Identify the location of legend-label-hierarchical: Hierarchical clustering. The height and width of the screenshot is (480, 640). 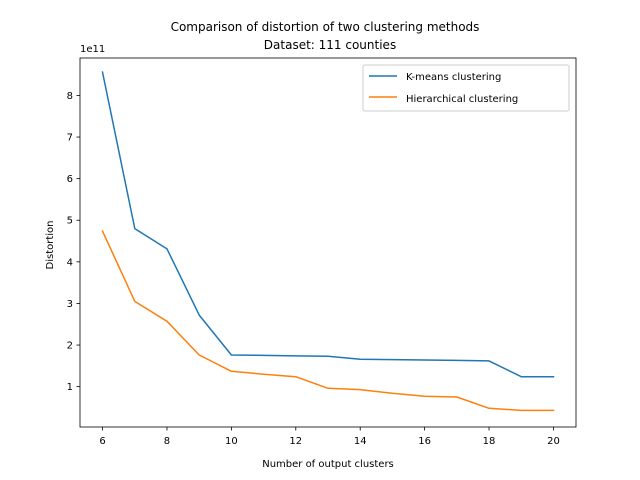
(462, 99).